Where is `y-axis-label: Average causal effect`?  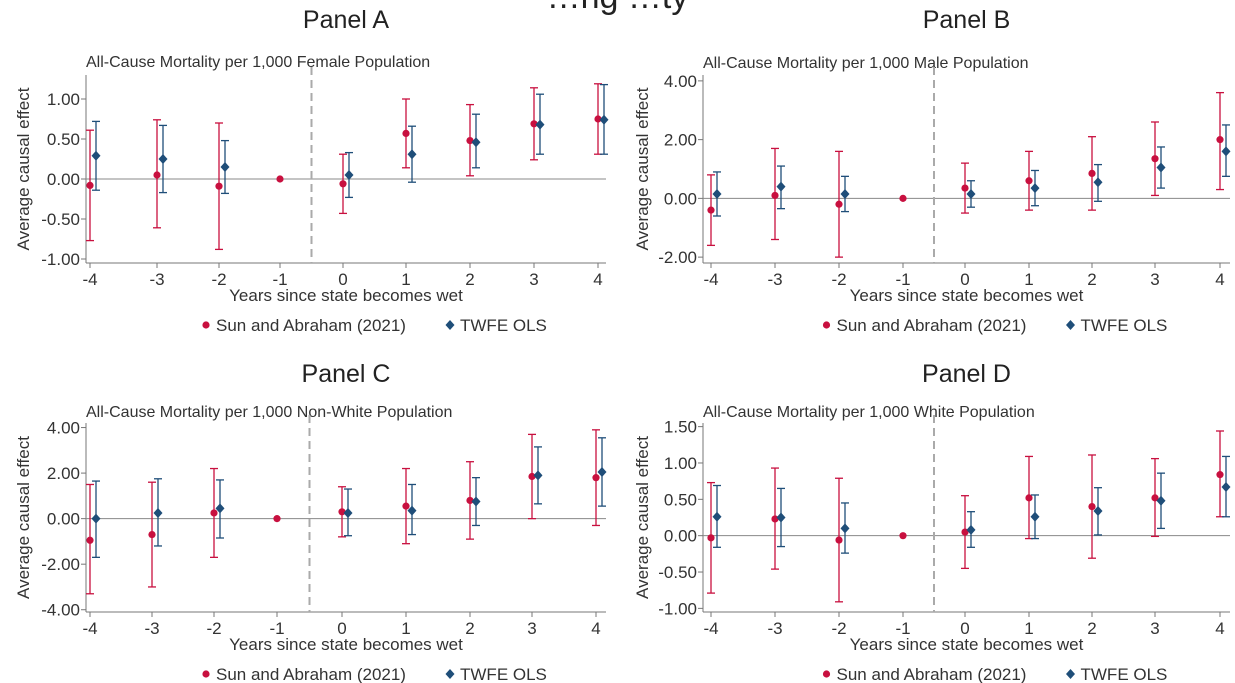 y-axis-label: Average causal effect is located at coordinates (23, 168).